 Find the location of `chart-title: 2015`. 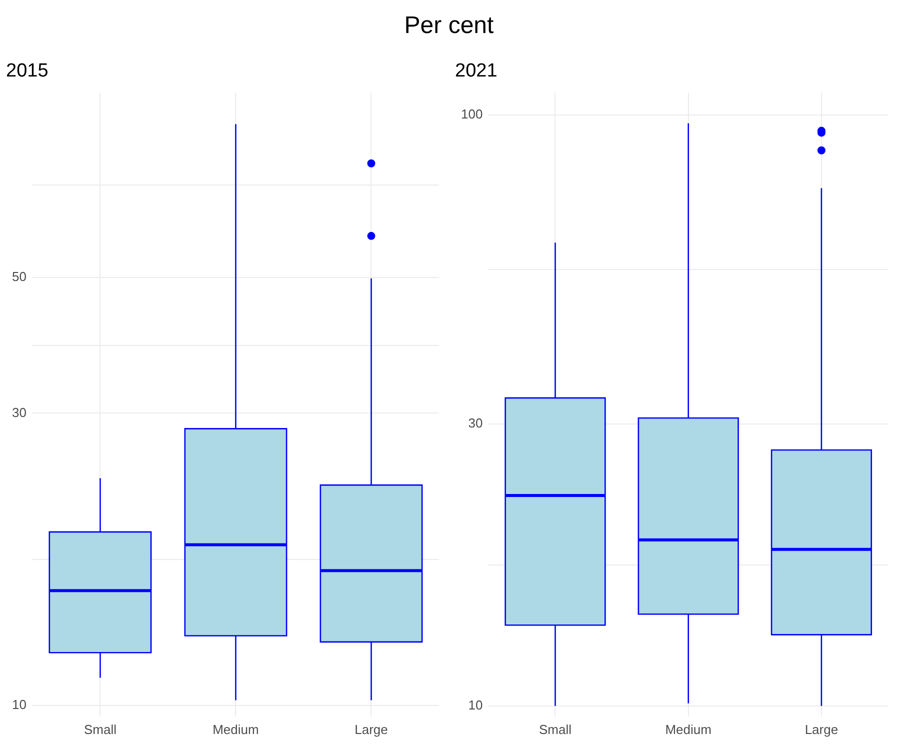

chart-title: 2015 is located at coordinates (27, 71).